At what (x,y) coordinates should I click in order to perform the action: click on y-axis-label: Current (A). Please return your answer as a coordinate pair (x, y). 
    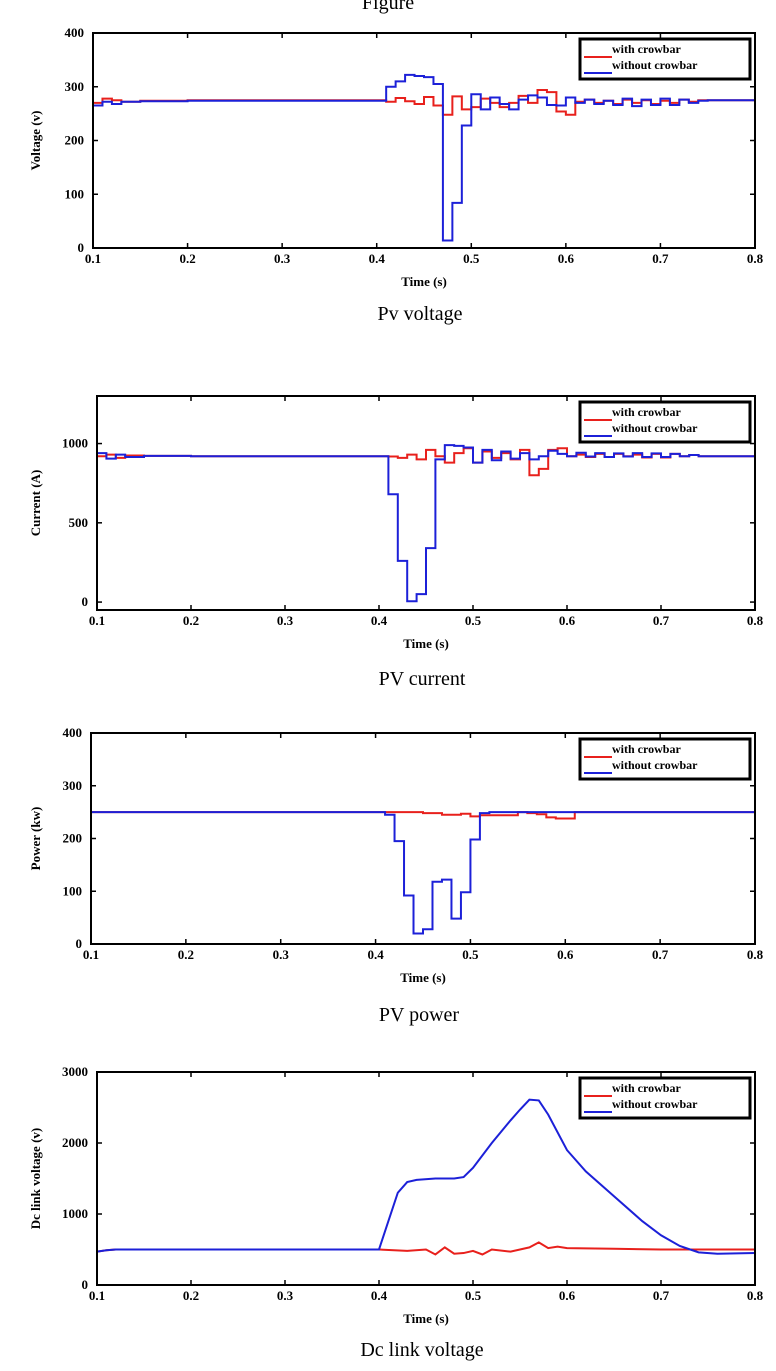
    Looking at the image, I should click on (35, 503).